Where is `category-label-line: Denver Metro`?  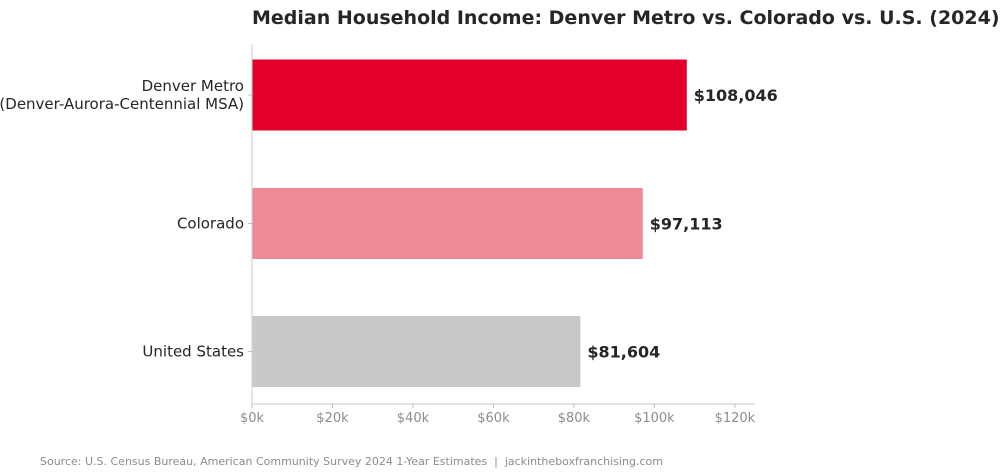 category-label-line: Denver Metro is located at coordinates (193, 86).